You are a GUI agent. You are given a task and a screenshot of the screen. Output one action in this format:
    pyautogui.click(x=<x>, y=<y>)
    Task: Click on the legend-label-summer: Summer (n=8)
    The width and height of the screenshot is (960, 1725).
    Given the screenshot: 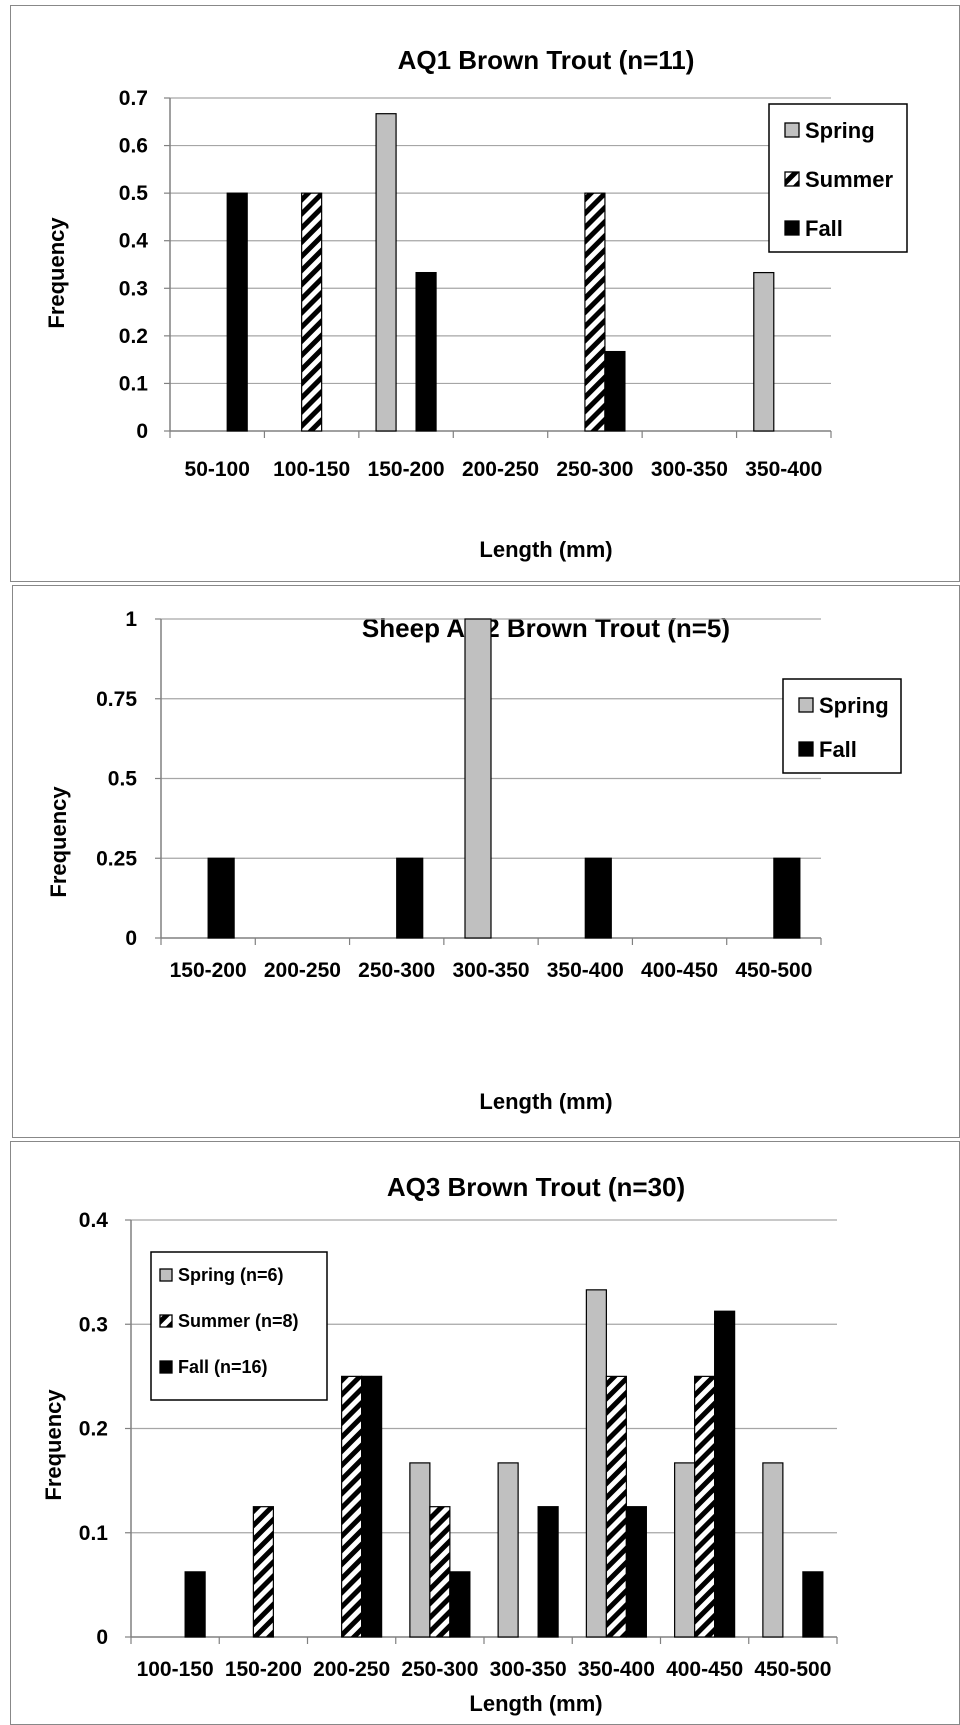 What is the action you would take?
    pyautogui.click(x=238, y=1321)
    